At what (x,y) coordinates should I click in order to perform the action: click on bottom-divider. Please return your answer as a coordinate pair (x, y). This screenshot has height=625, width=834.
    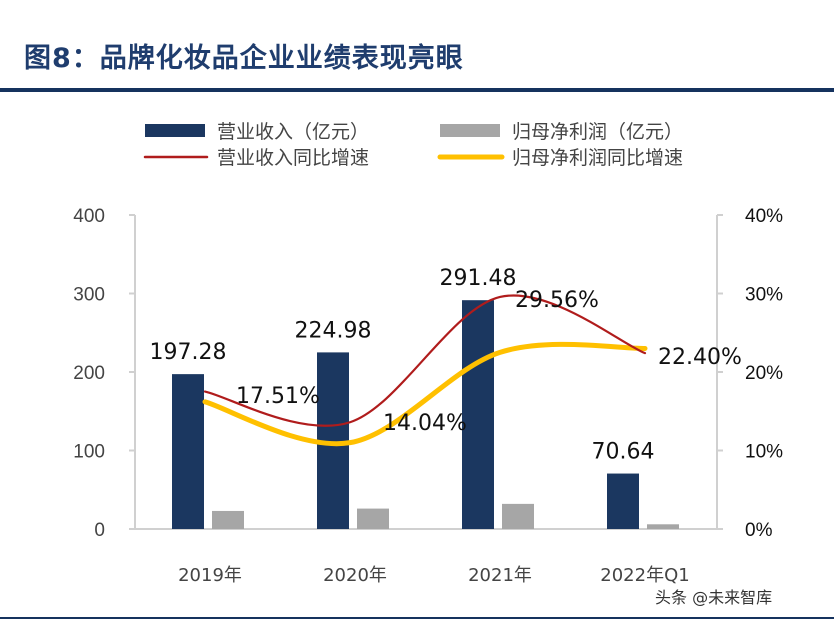
    Looking at the image, I should click on (417, 618).